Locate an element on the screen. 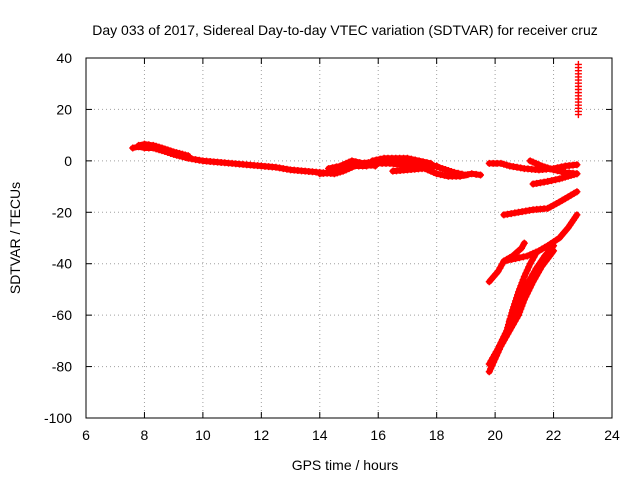 Image resolution: width=640 pixels, height=480 pixels. y-tick-label: -100 is located at coordinates (58, 418).